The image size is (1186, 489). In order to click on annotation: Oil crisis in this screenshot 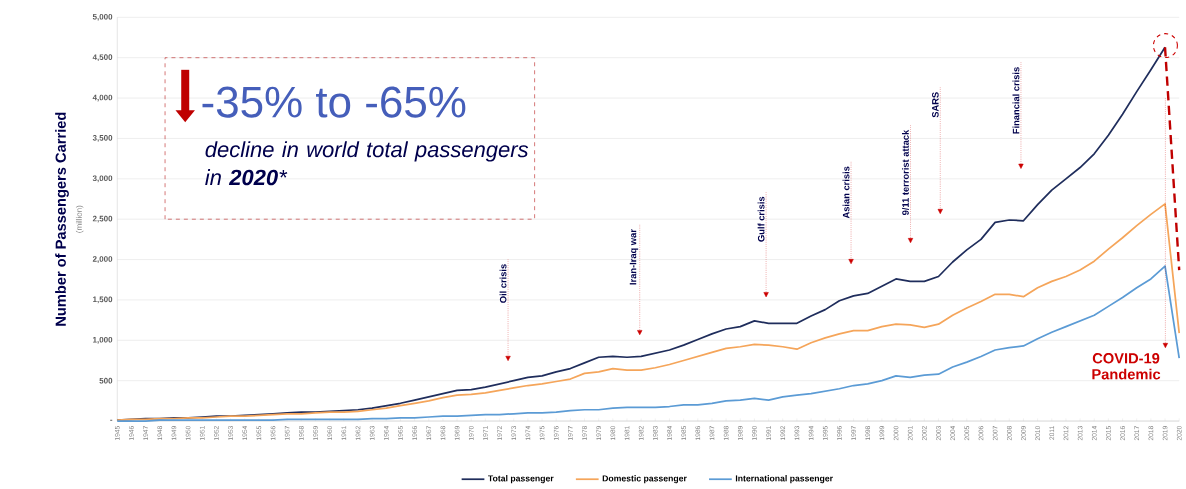, I will do `click(503, 284)`.